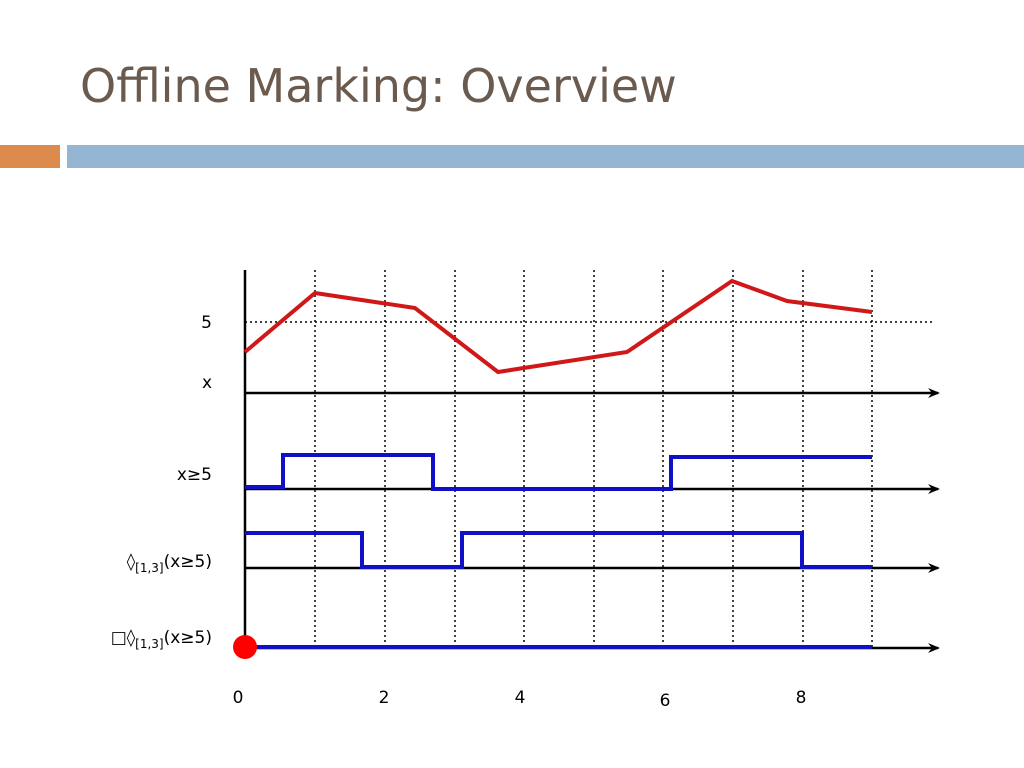  What do you see at coordinates (558, 326) in the screenshot?
I see `signal-x` at bounding box center [558, 326].